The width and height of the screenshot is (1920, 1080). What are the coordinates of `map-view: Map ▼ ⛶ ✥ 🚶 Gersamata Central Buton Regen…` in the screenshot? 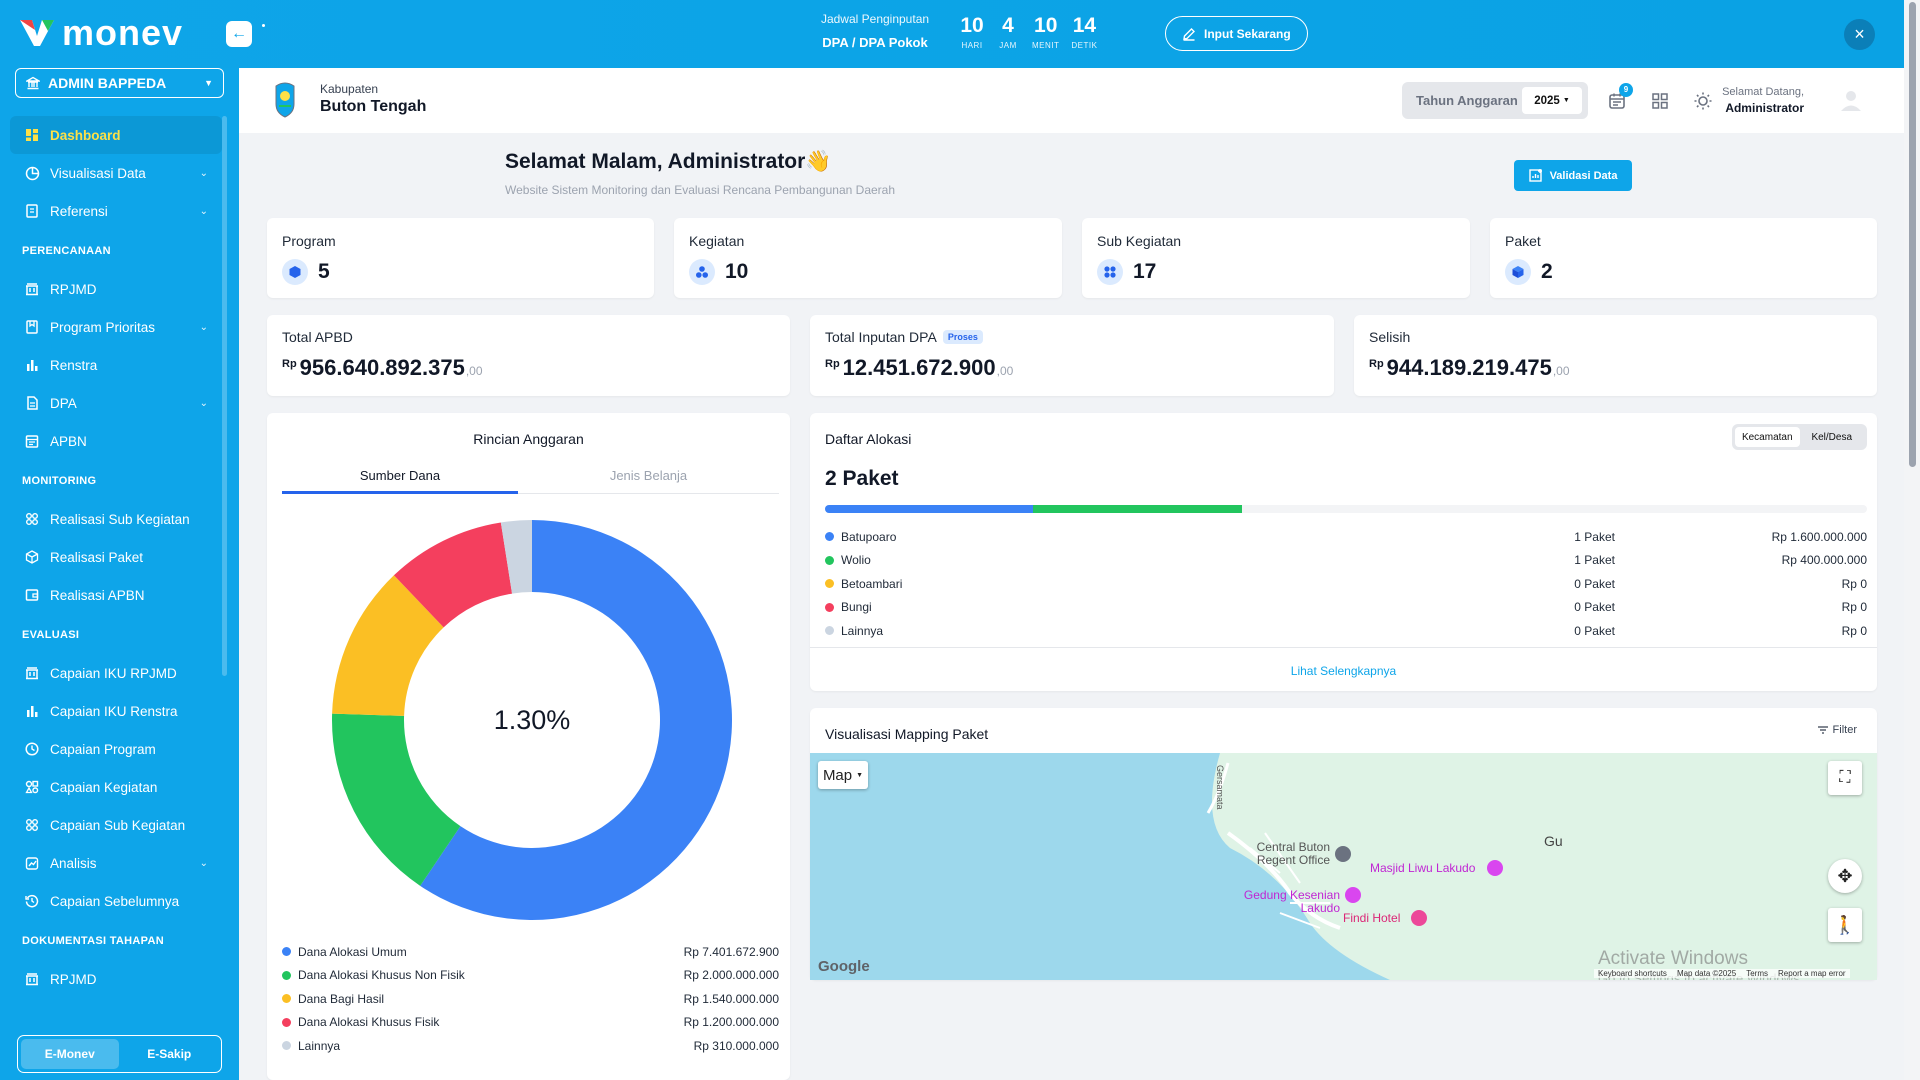 It's located at (1343, 866).